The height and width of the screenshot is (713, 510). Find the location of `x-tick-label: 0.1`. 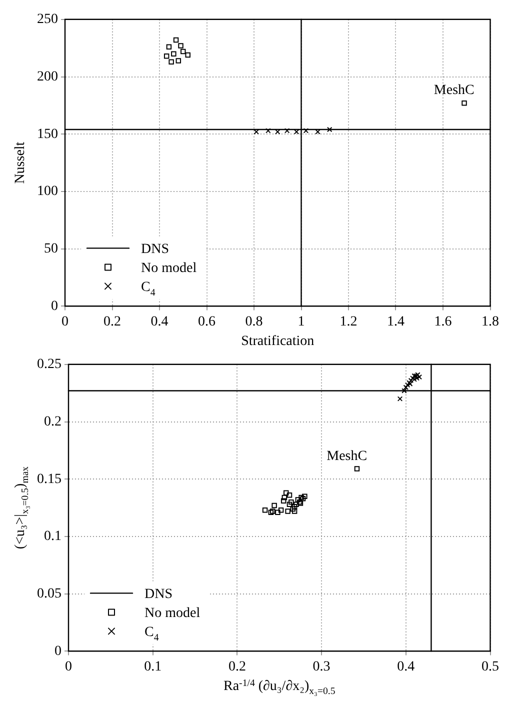

x-tick-label: 0.1 is located at coordinates (153, 666).